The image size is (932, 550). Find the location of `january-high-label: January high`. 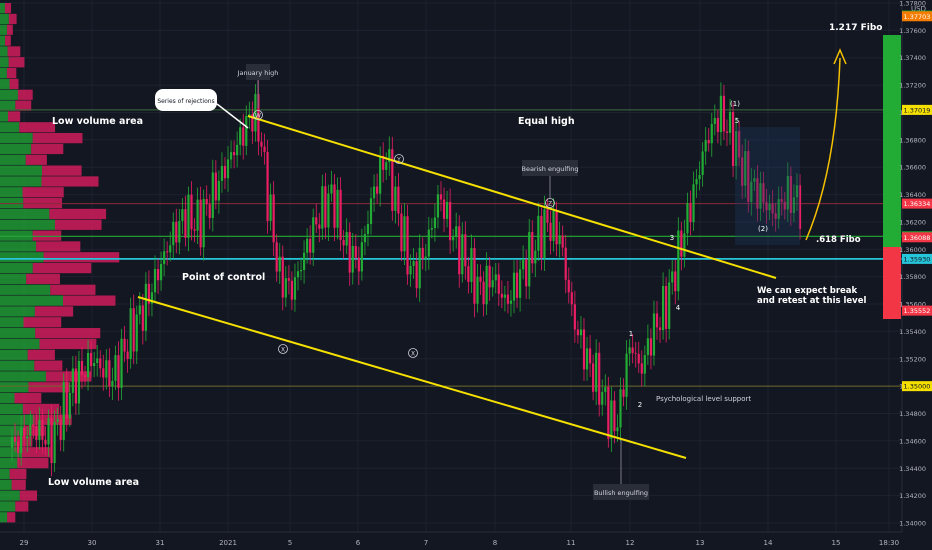

january-high-label: January high is located at coordinates (258, 73).